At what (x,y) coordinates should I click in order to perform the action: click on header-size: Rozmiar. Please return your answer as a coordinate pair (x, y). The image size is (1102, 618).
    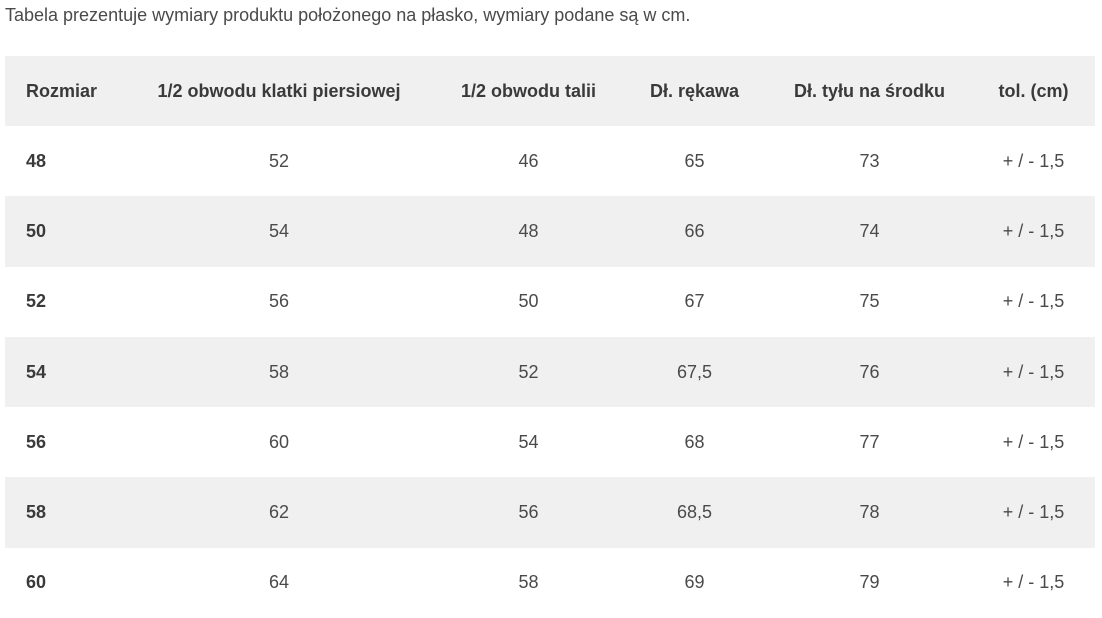
    Looking at the image, I should click on (62, 90).